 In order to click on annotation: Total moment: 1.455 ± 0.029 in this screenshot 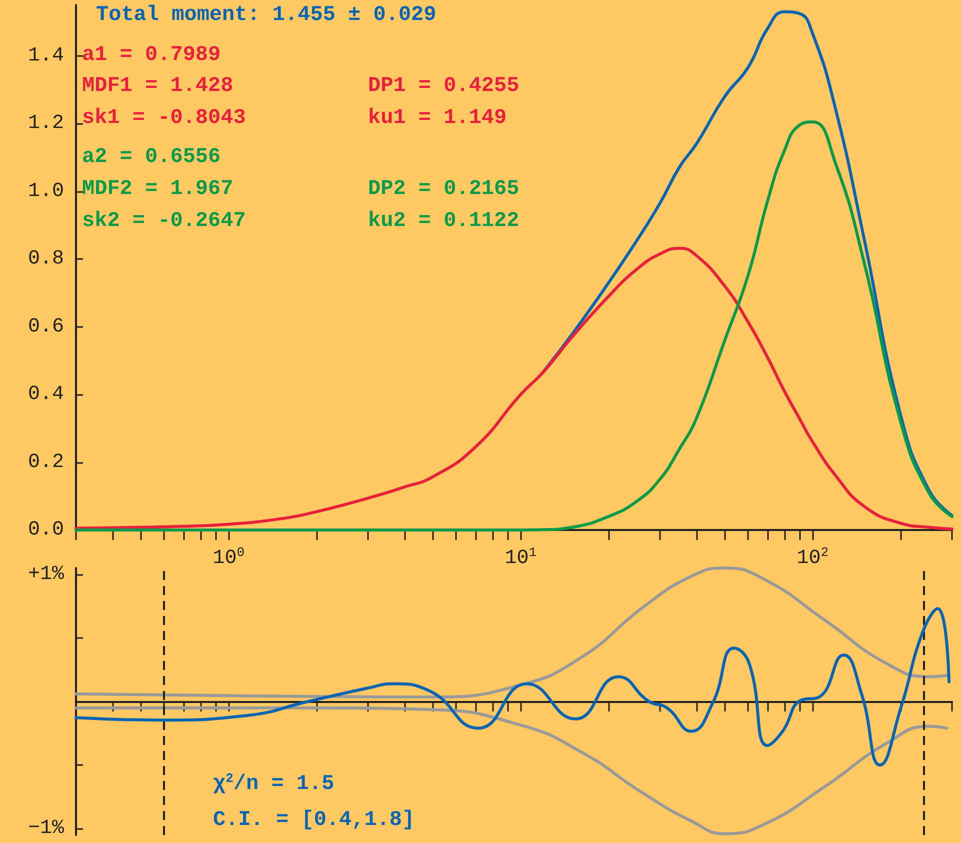, I will do `click(266, 15)`.